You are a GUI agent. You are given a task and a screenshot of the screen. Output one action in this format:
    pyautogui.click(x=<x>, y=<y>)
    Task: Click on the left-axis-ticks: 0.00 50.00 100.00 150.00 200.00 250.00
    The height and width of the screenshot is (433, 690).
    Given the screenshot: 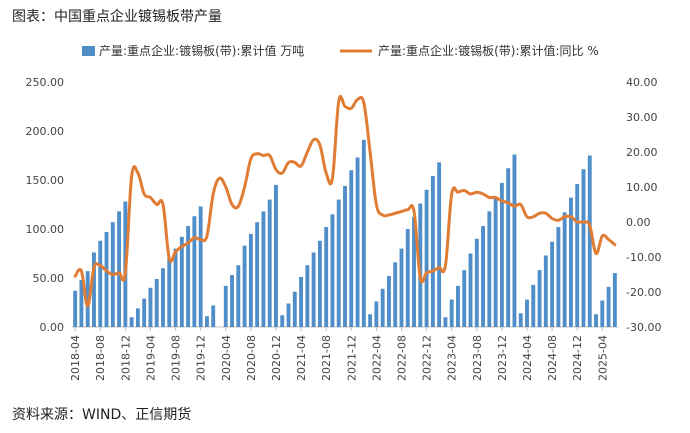 What is the action you would take?
    pyautogui.click(x=45, y=205)
    